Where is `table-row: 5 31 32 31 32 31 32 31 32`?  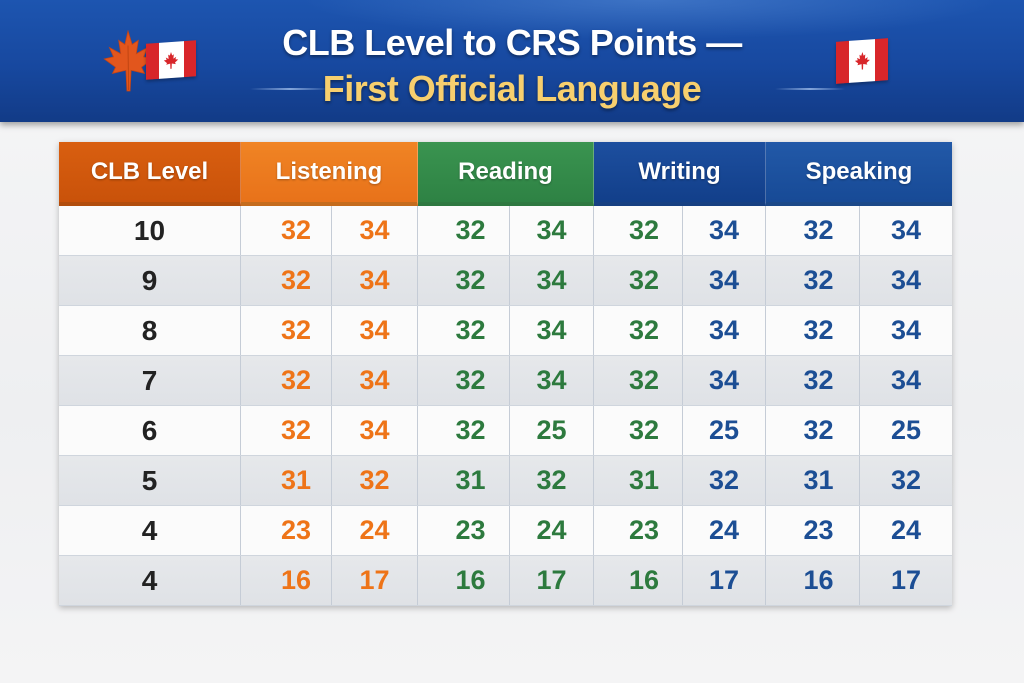 table-row: 5 31 32 31 32 31 32 31 32 is located at coordinates (505, 481).